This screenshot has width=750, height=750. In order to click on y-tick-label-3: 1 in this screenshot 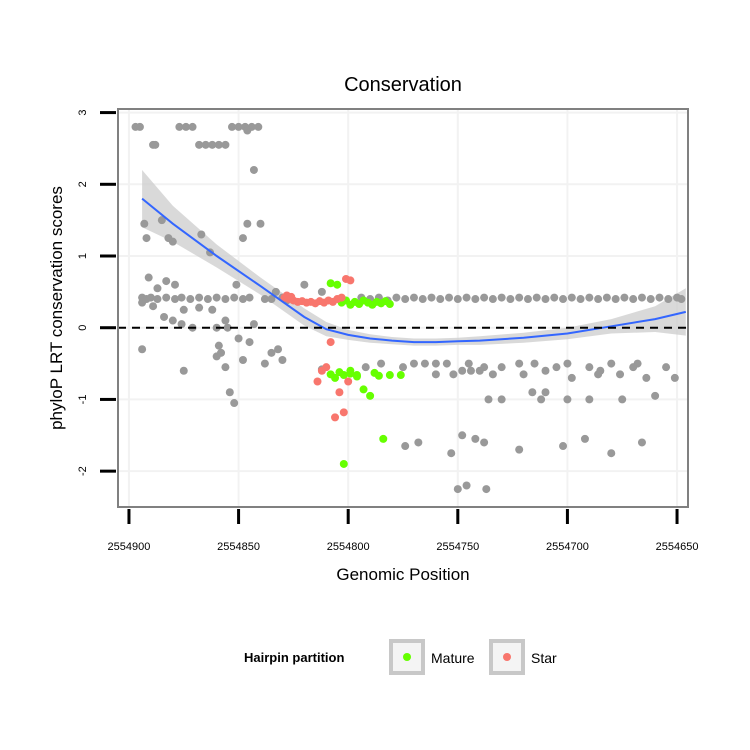, I will do `click(83, 256)`.